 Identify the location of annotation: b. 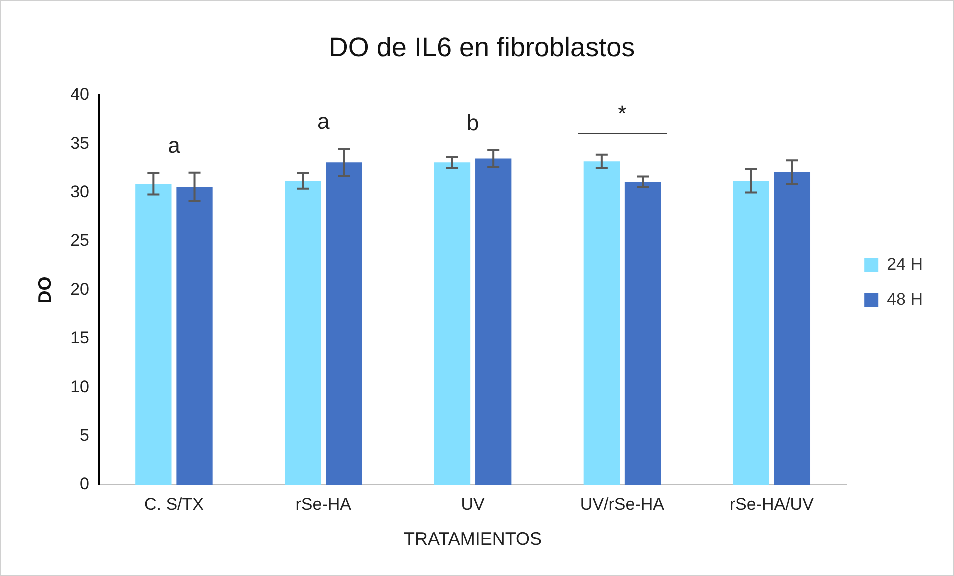
(473, 123).